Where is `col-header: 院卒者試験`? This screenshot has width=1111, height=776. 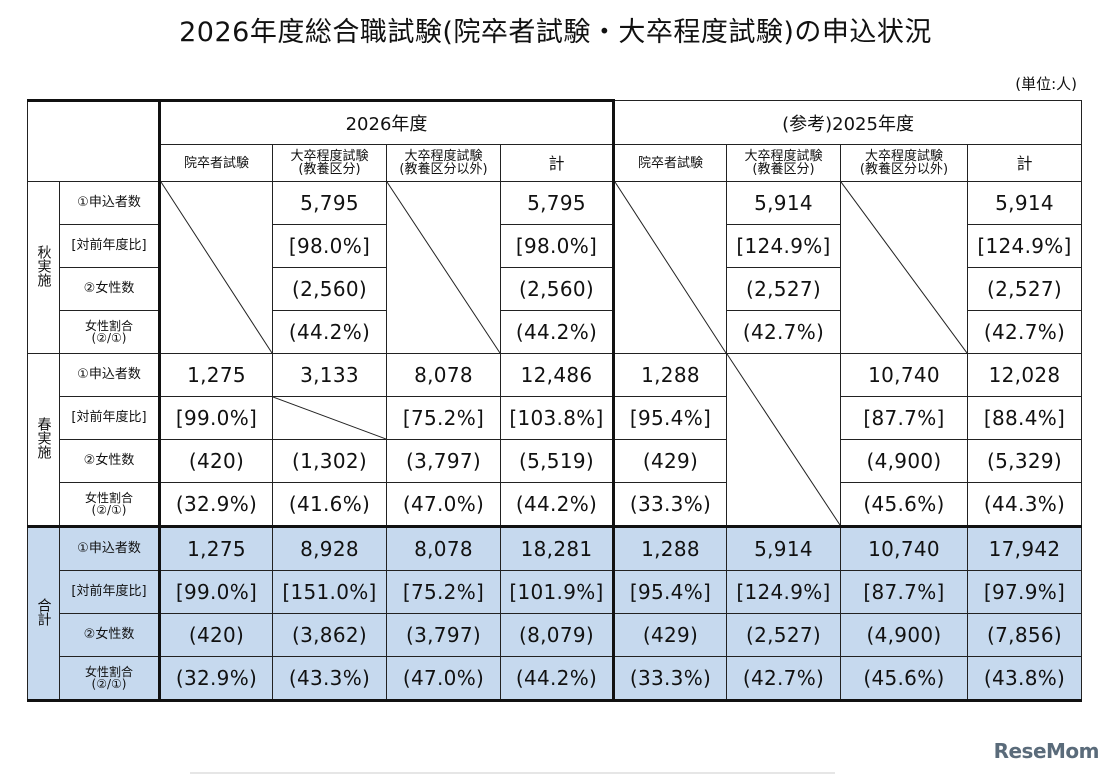 col-header: 院卒者試験 is located at coordinates (670, 163).